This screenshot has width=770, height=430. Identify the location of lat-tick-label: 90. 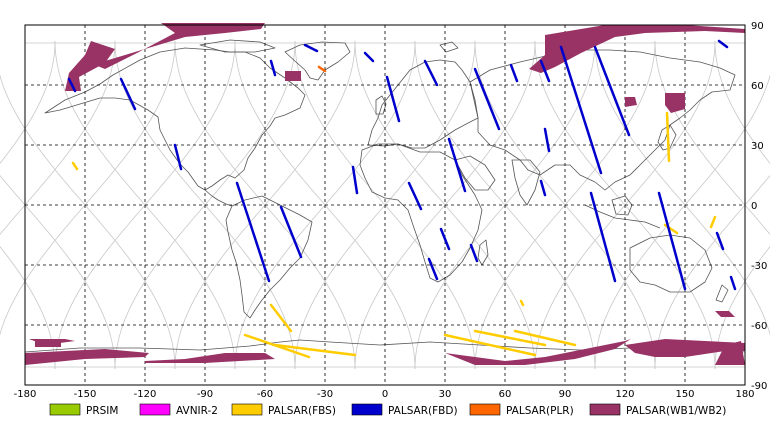
(757, 26).